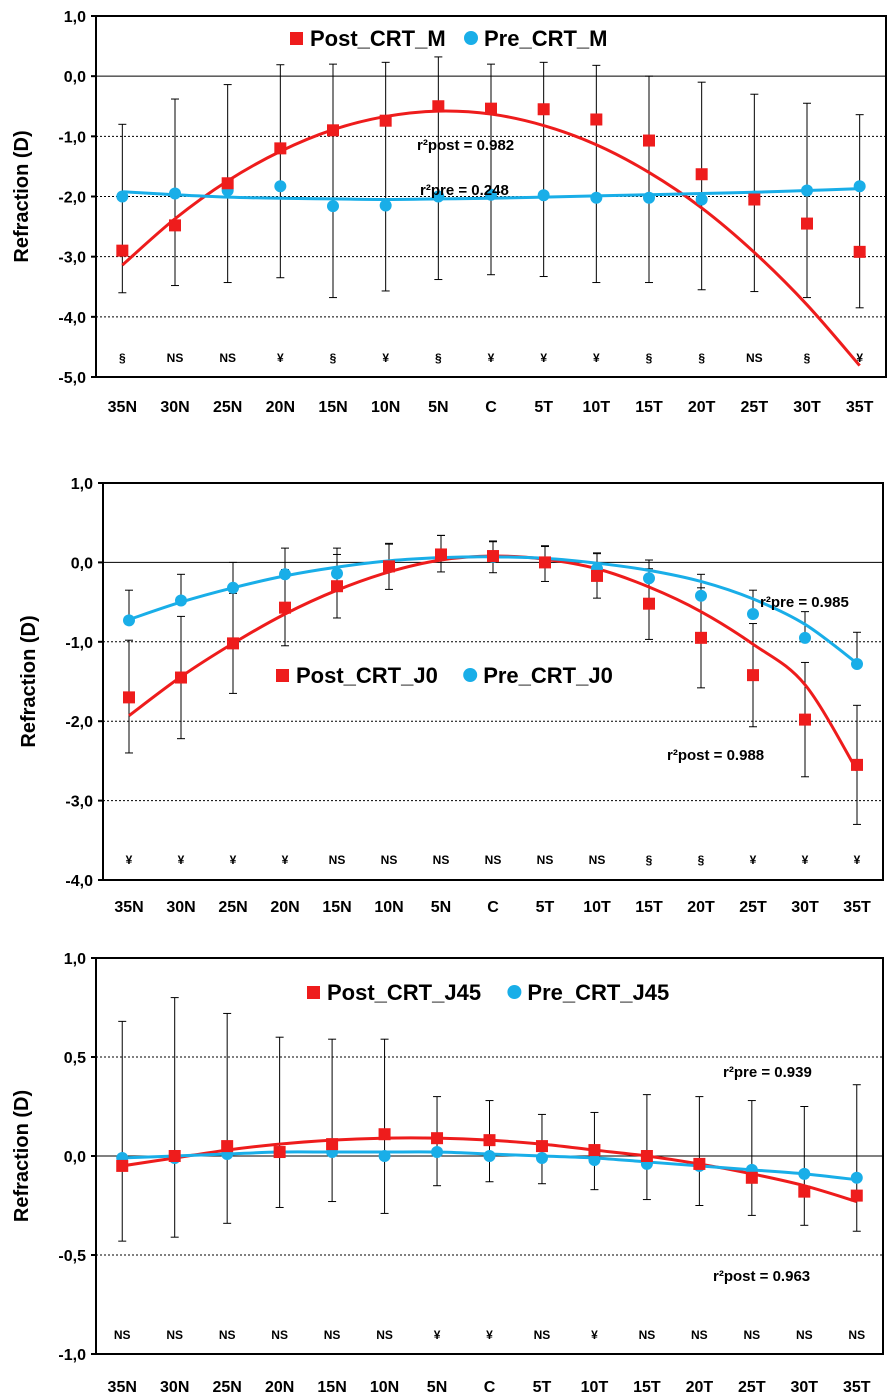 The width and height of the screenshot is (889, 1399). I want to click on legend: Post_CRT_J0 Pre_CRT_J0, so click(444, 675).